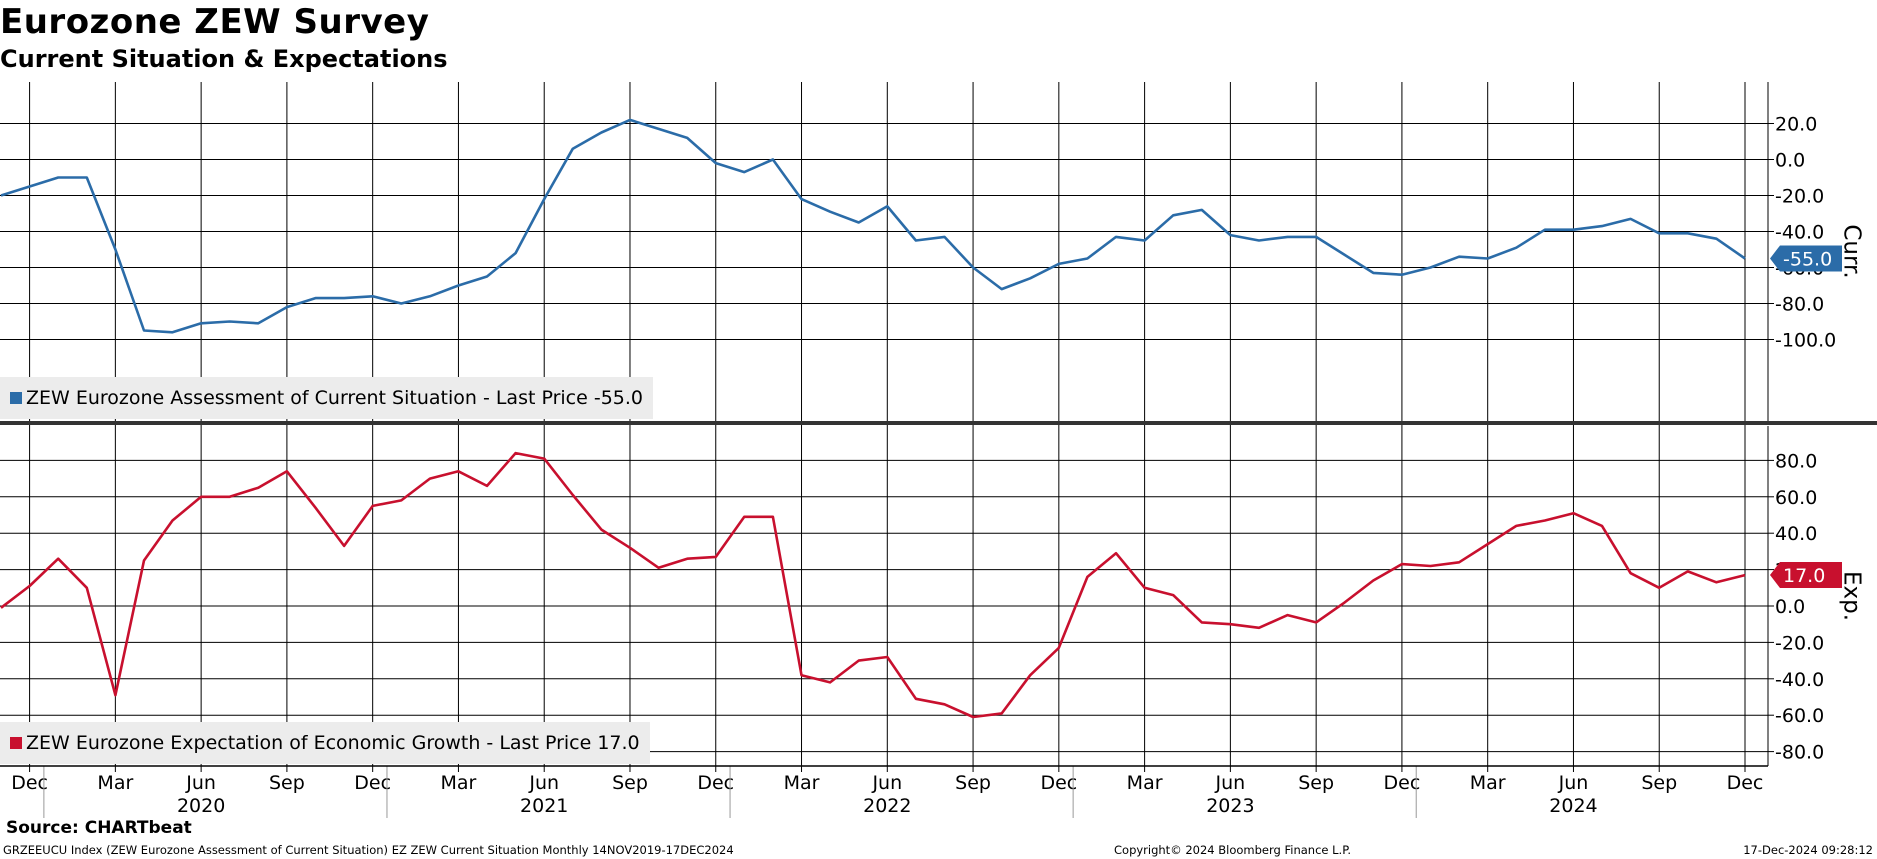 This screenshot has width=1877, height=859. What do you see at coordinates (16, 743) in the screenshot?
I see `legend-swatch-expectations` at bounding box center [16, 743].